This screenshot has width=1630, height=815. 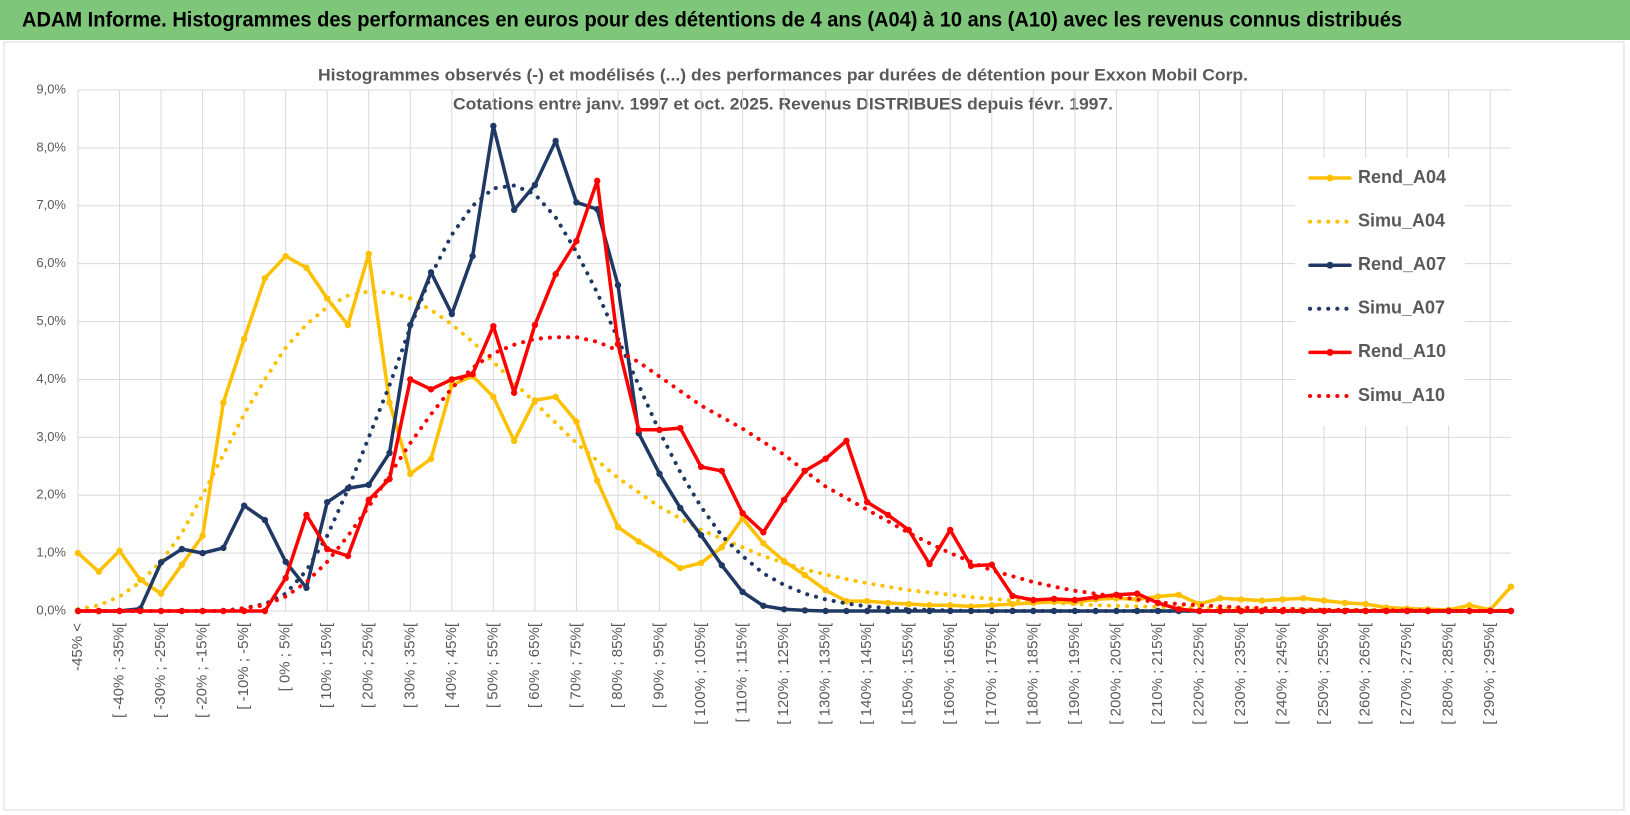 What do you see at coordinates (575, 665) in the screenshot?
I see `x-tick-label: [ 70% ; 75%[` at bounding box center [575, 665].